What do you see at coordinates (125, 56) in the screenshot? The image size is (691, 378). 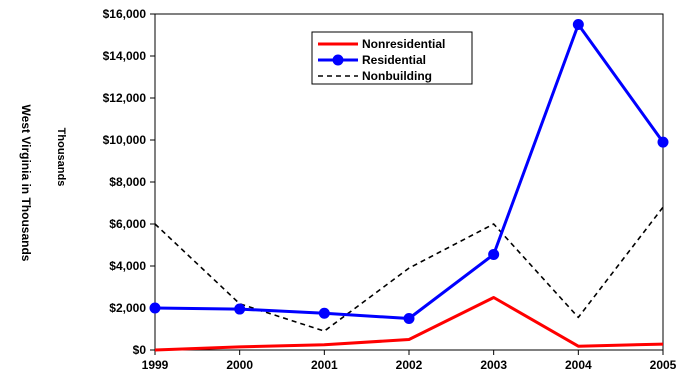 I see `y-tick-label: $14,000` at bounding box center [125, 56].